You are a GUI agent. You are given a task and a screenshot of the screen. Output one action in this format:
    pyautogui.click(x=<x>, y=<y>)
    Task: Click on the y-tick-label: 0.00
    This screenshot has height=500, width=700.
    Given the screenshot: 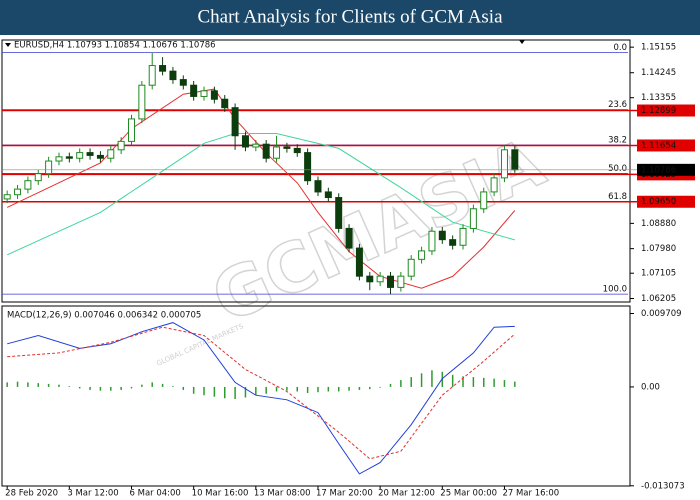 What is the action you would take?
    pyautogui.click(x=650, y=387)
    